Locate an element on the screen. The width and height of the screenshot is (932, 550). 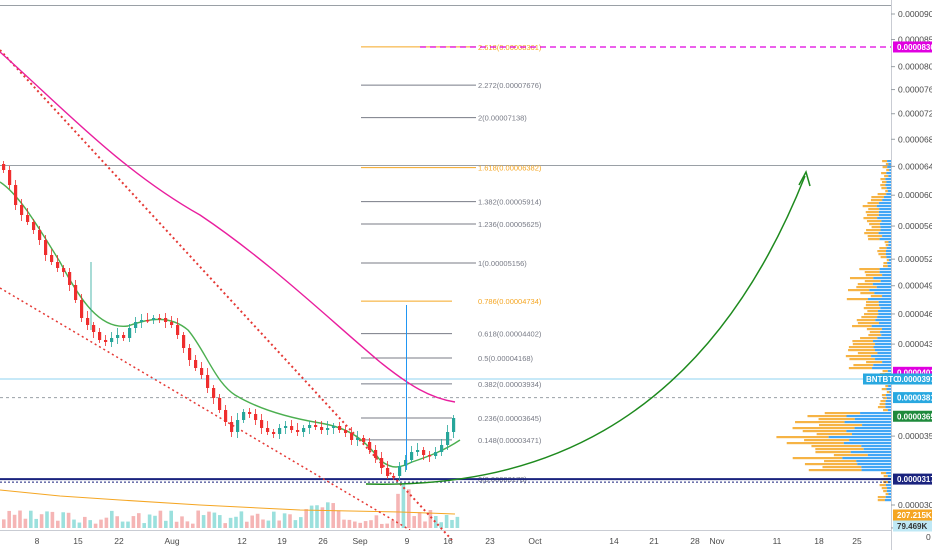
price-tick-label: 0.00008000 is located at coordinates (915, 67).